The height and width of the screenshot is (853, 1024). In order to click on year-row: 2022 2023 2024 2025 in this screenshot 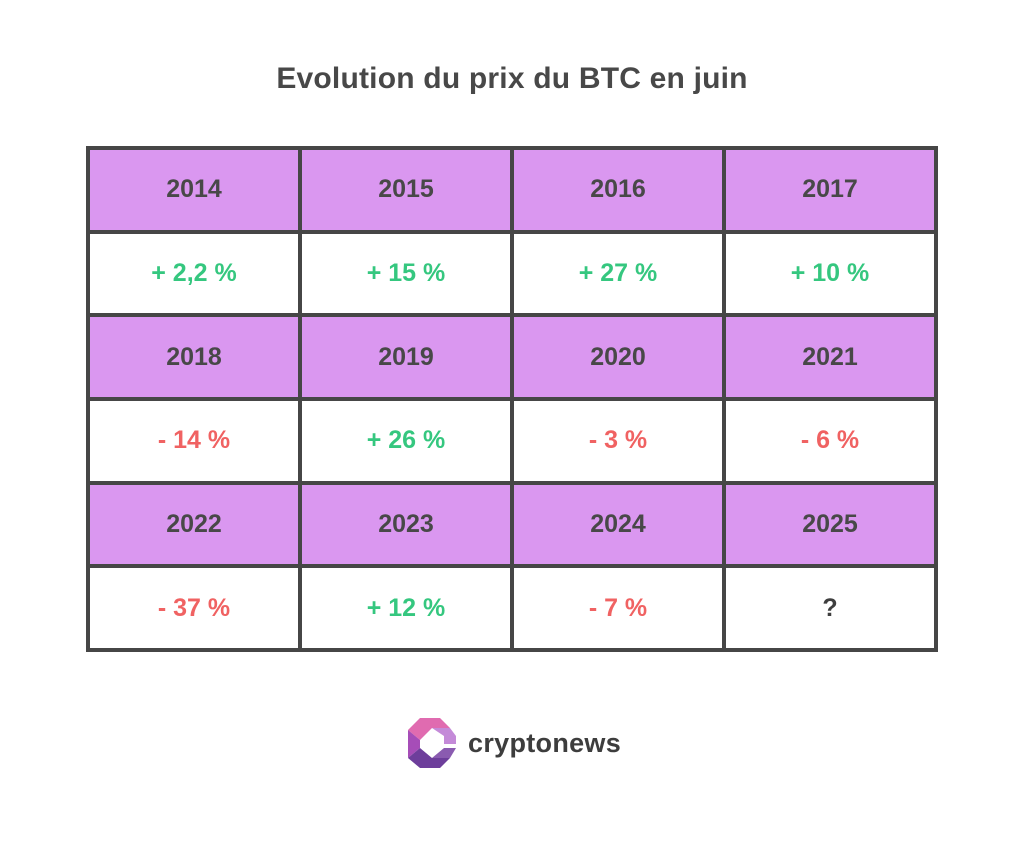, I will do `click(512, 524)`.